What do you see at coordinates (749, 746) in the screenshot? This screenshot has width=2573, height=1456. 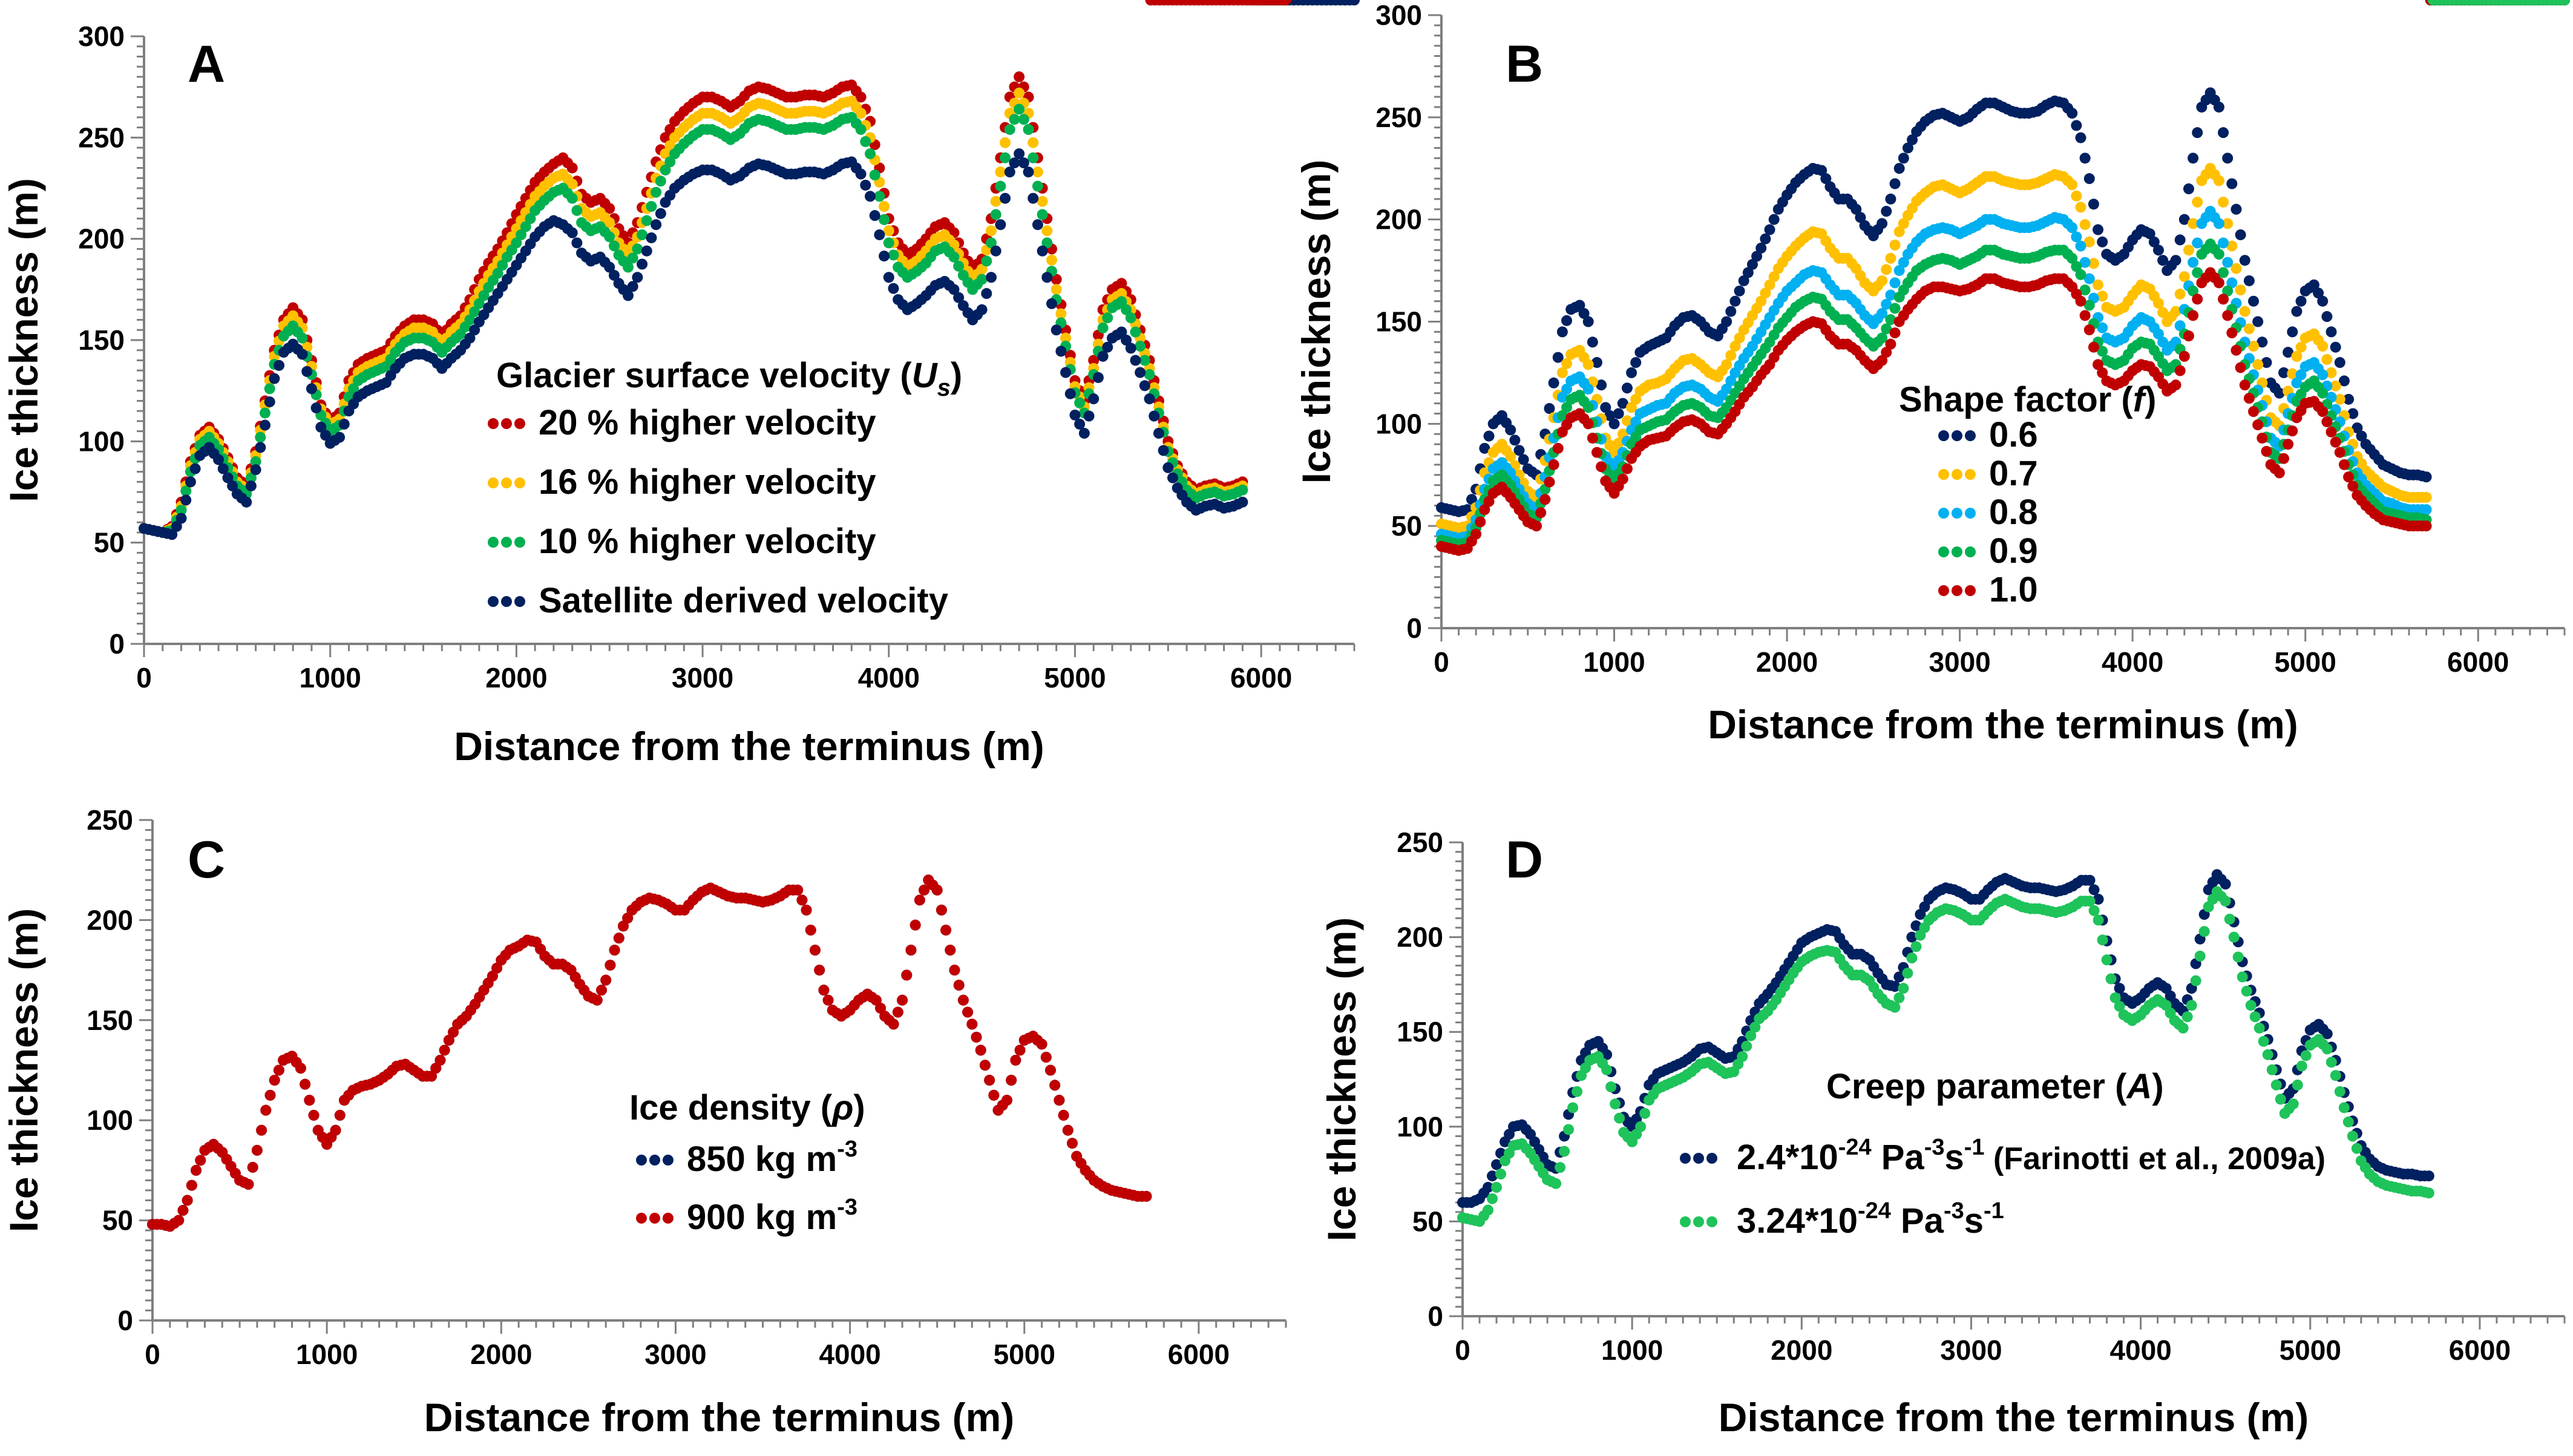 I see `x-axis-title: Distance from the terminus (m)` at bounding box center [749, 746].